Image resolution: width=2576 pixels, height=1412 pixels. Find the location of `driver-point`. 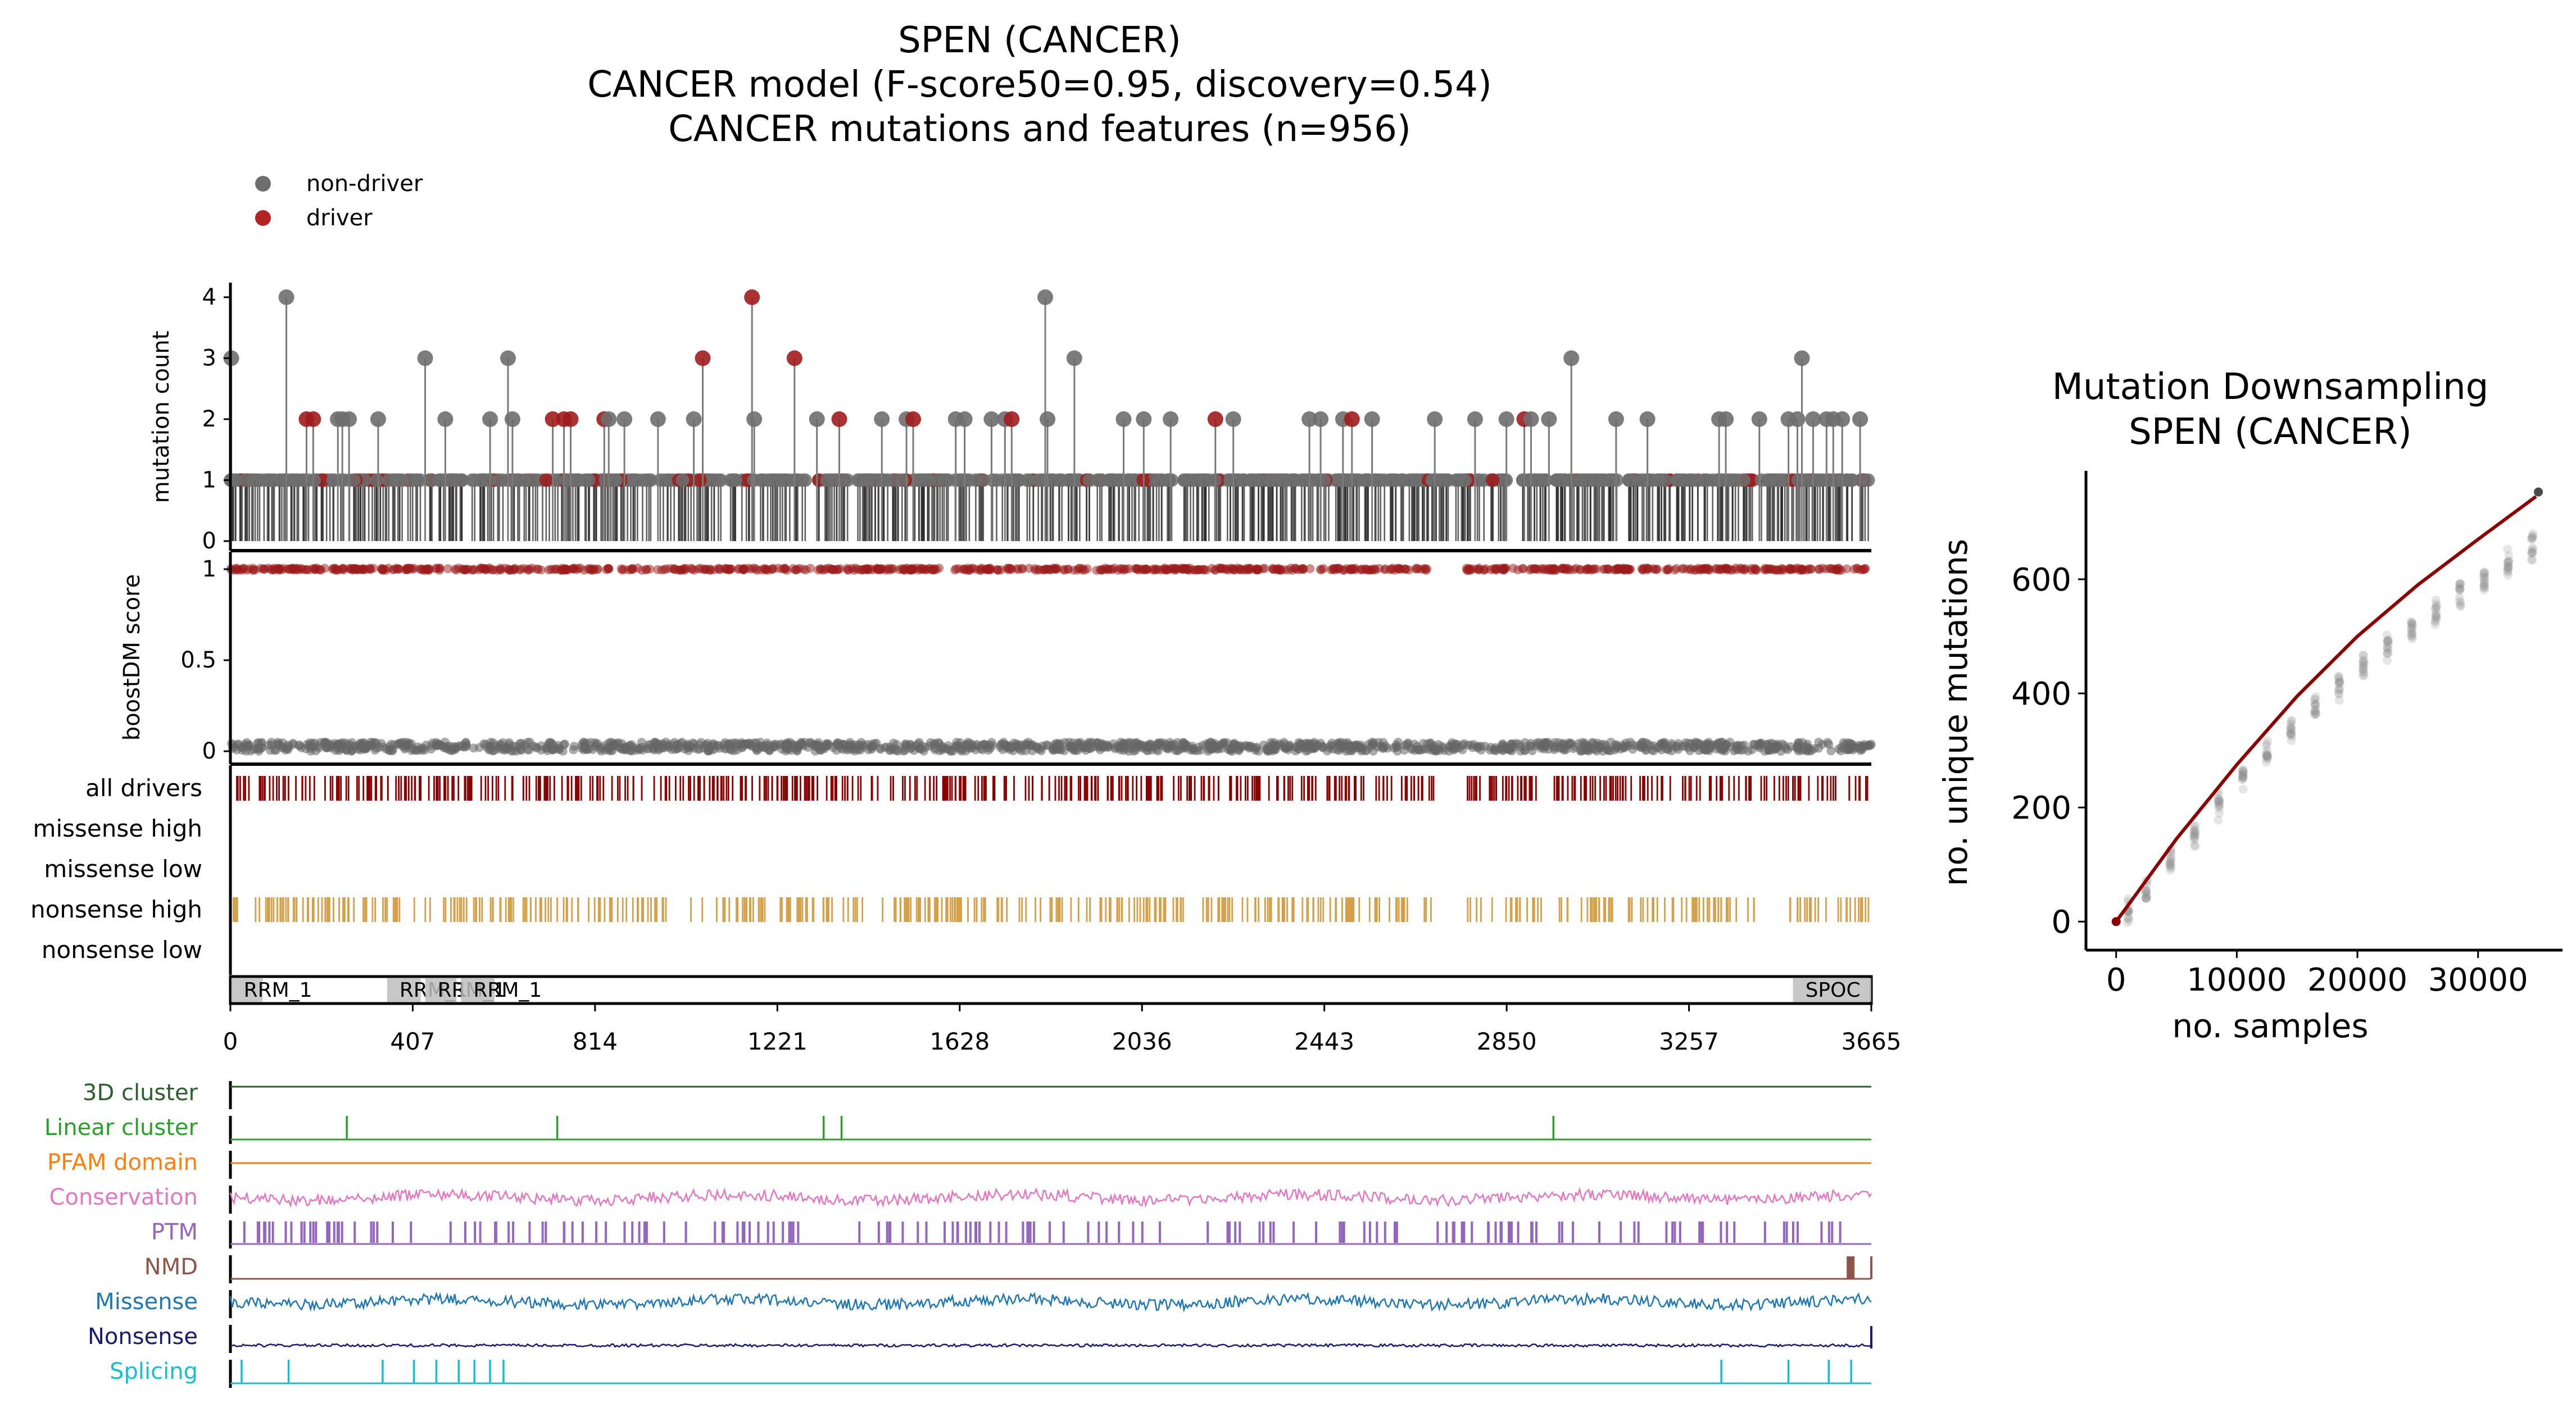

driver-point is located at coordinates (700, 480).